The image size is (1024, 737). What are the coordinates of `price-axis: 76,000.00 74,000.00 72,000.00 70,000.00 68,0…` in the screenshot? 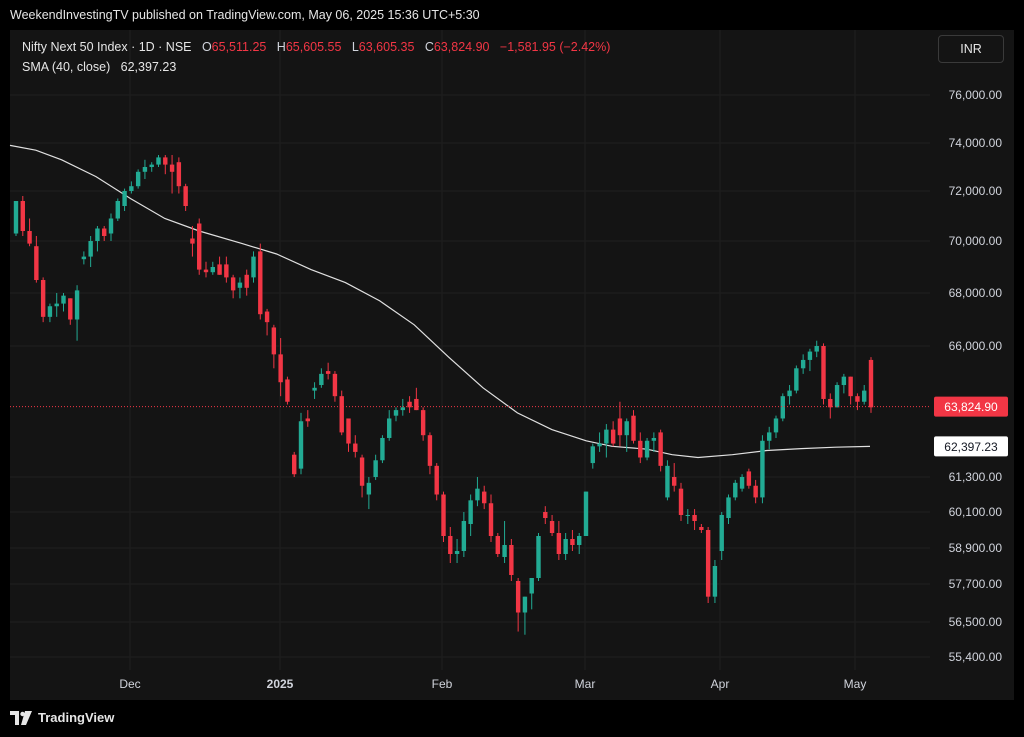 It's located at (976, 376).